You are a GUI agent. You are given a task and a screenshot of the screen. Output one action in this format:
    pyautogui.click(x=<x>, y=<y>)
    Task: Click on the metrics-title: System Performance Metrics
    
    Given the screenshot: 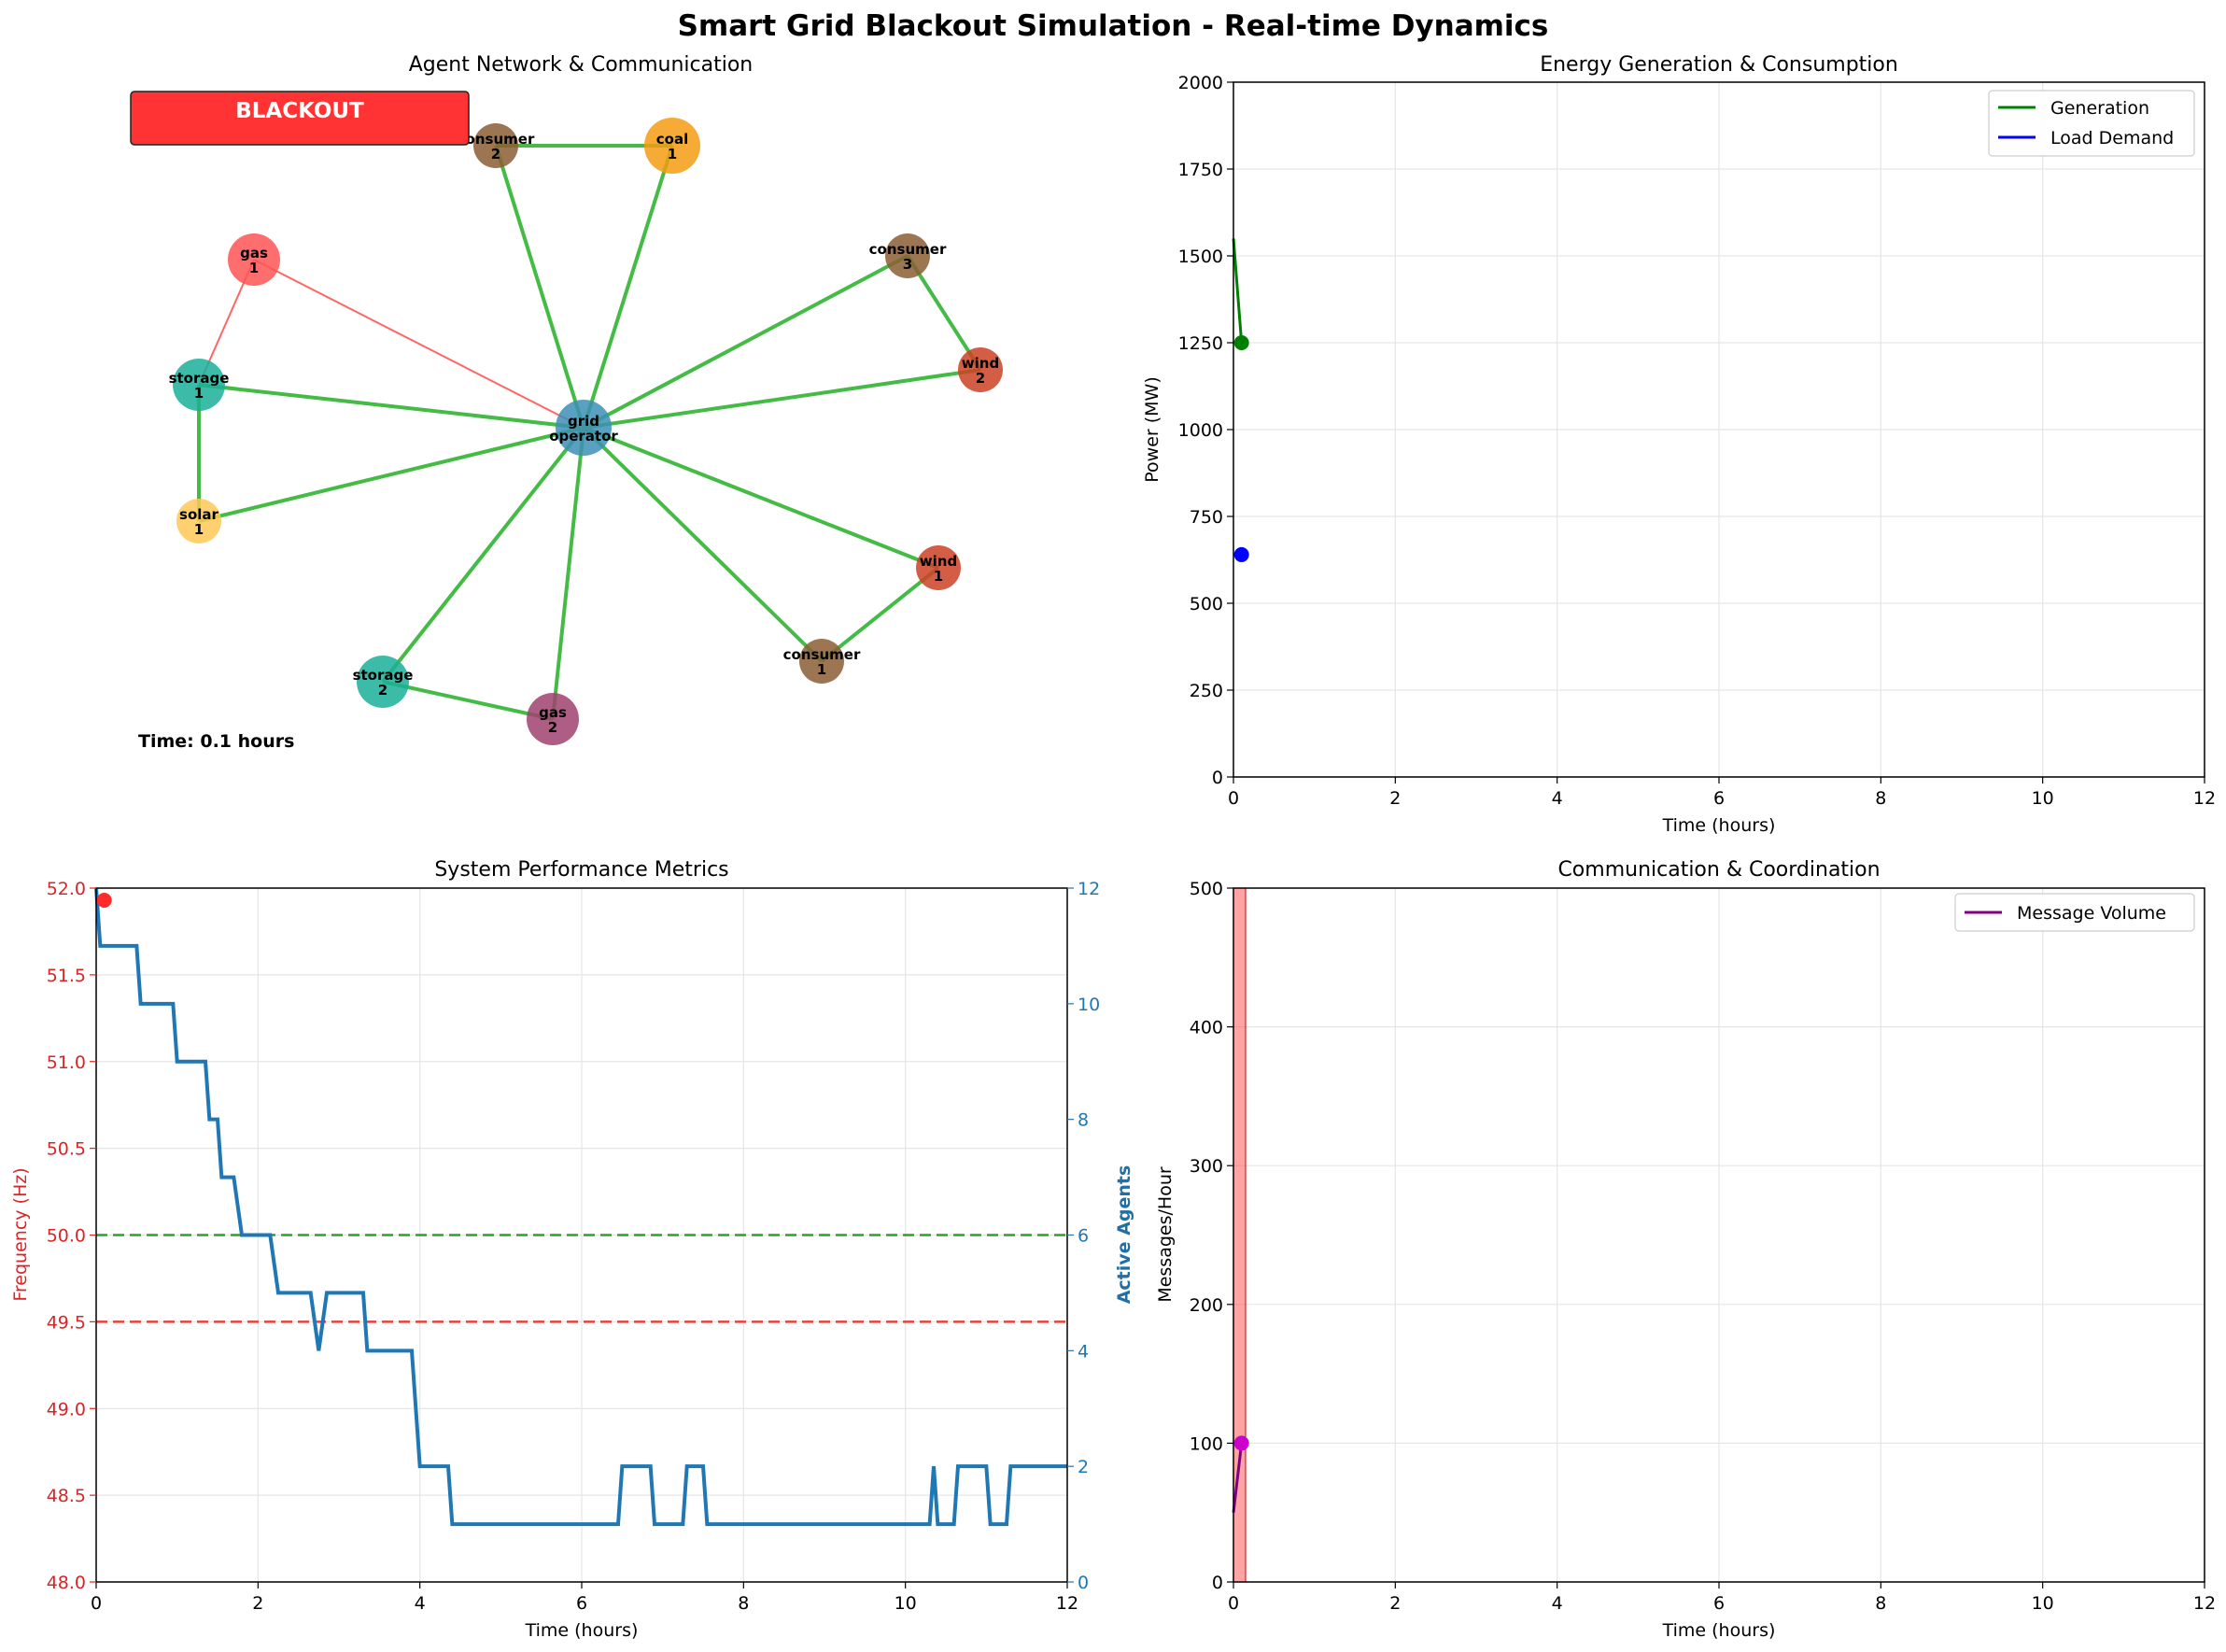 What is the action you would take?
    pyautogui.click(x=581, y=870)
    